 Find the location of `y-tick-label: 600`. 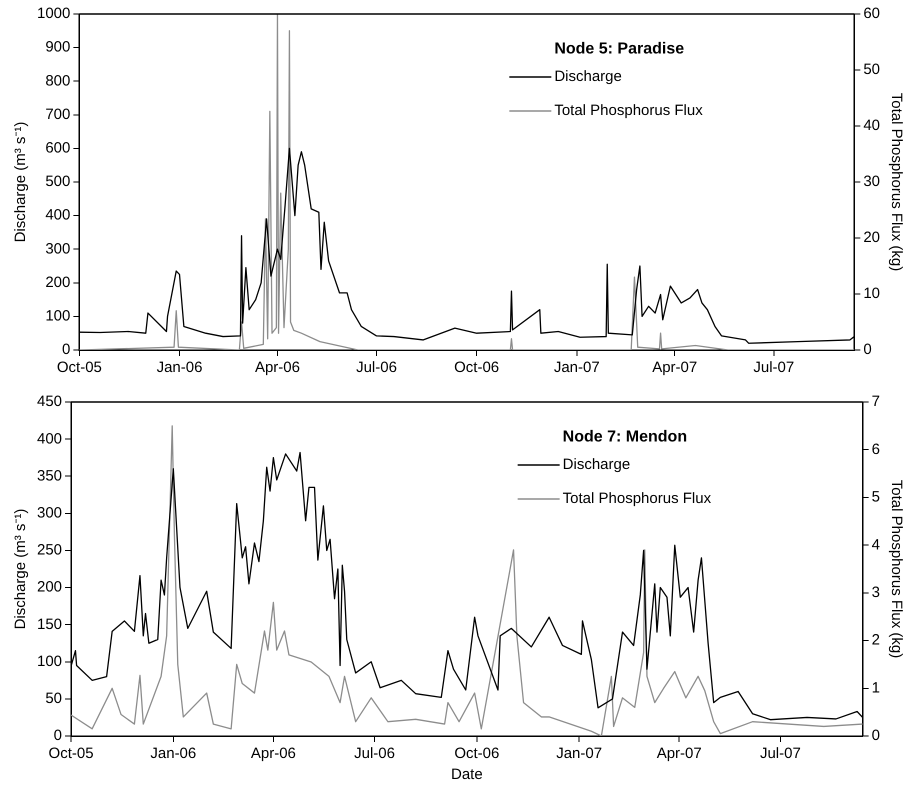

y-tick-label: 600 is located at coordinates (57, 148).